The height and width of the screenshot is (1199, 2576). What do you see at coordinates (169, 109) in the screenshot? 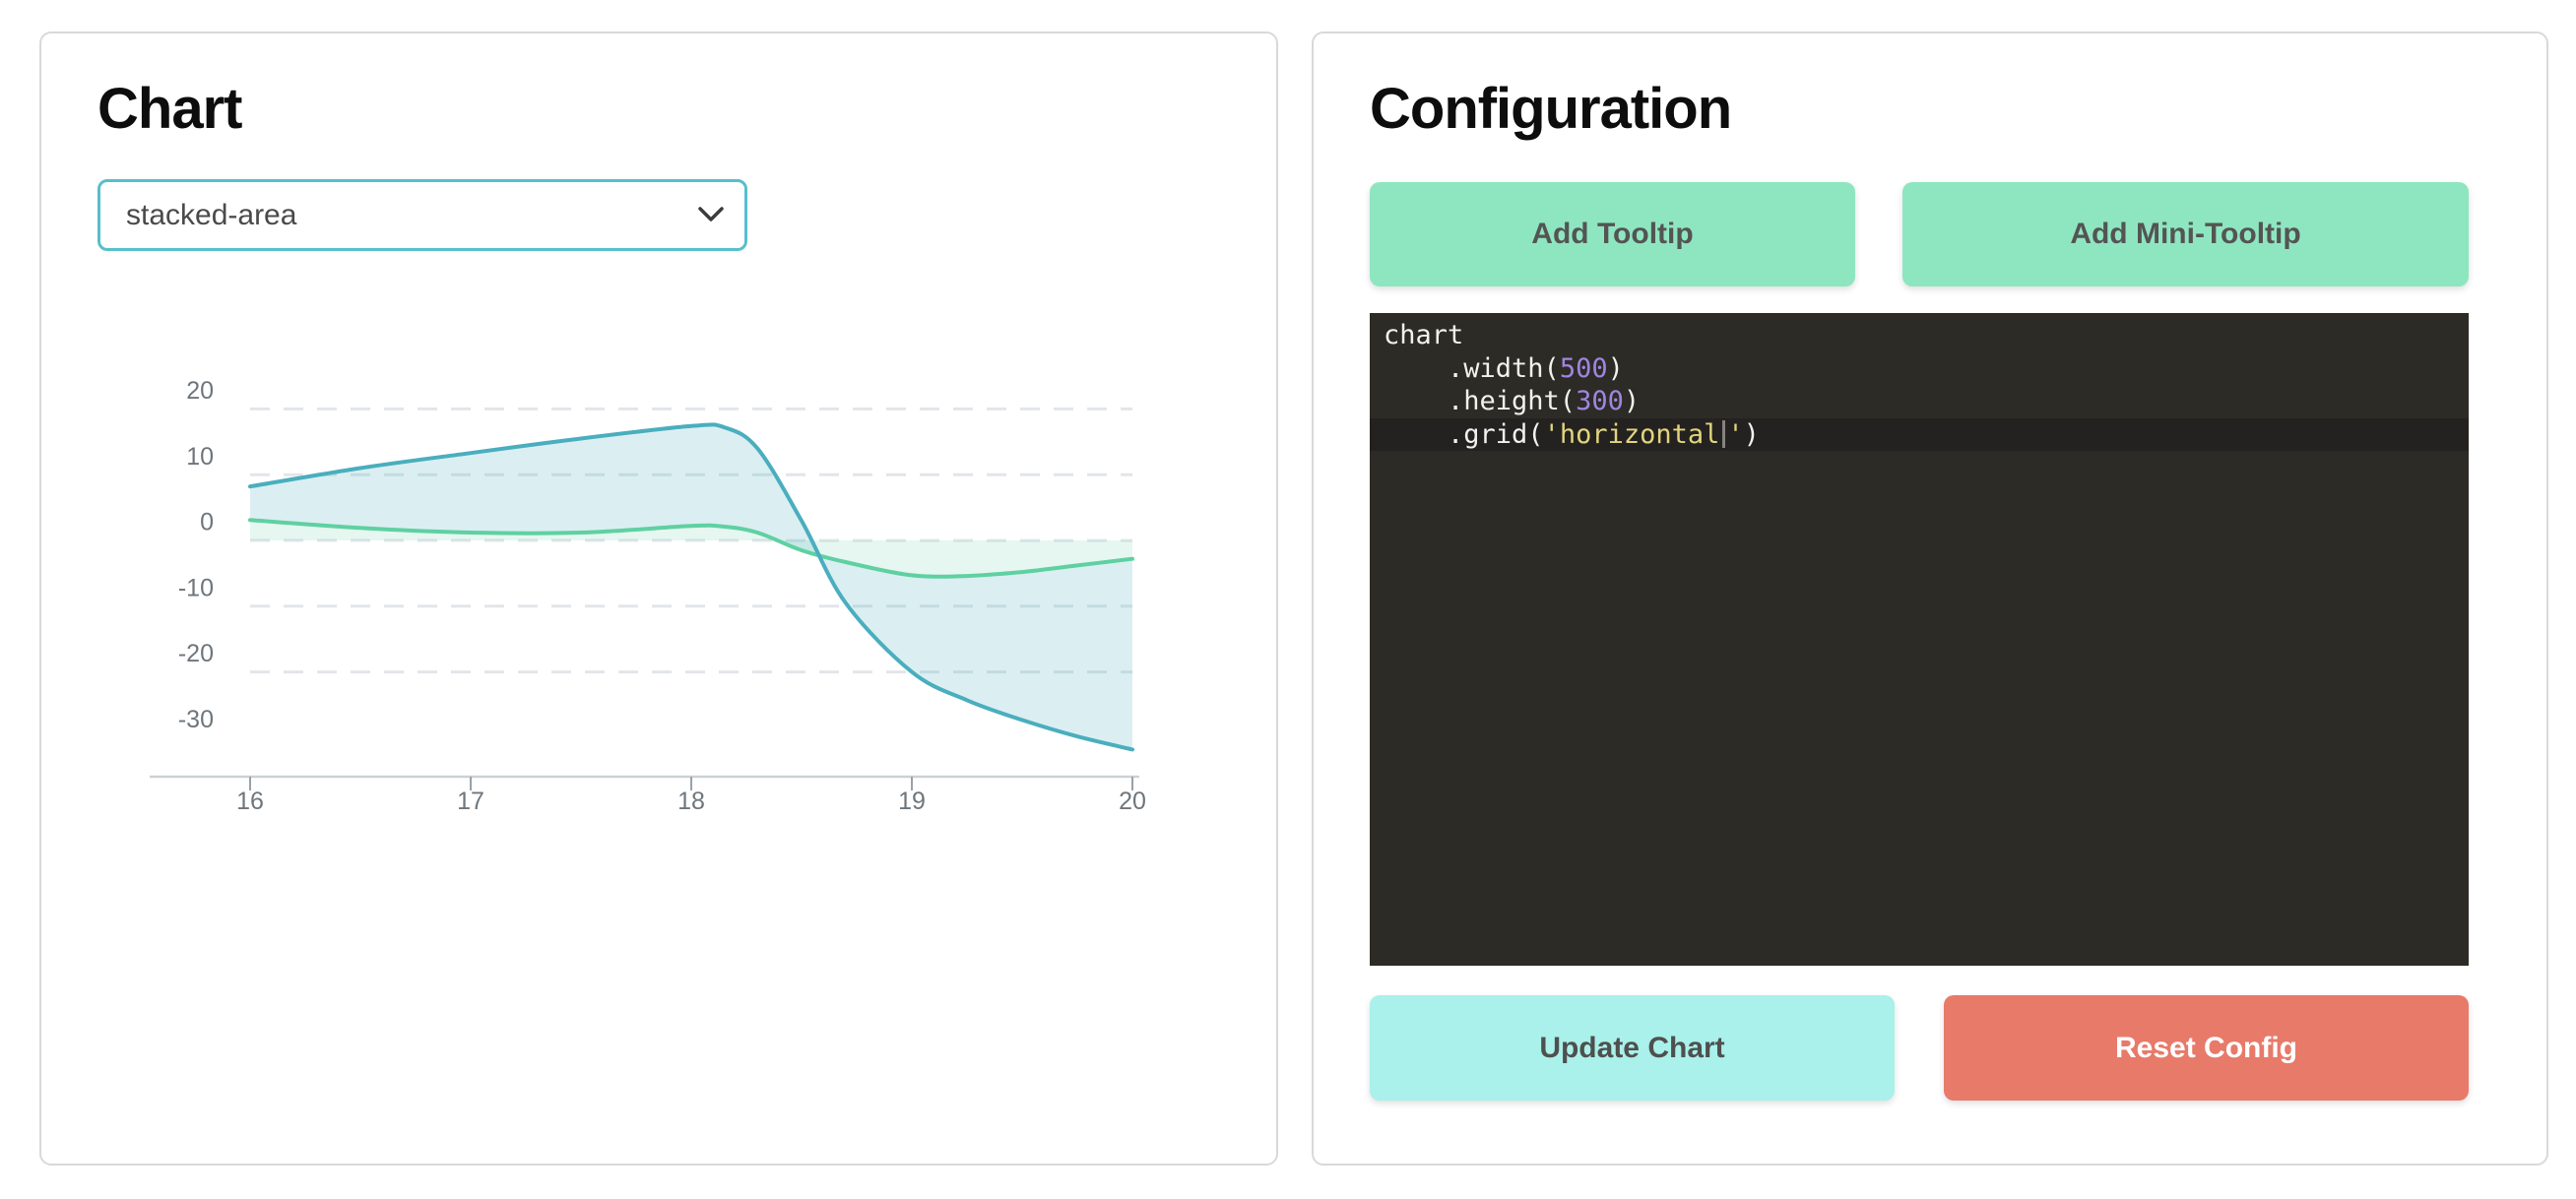
I see `chart-panel-title: Chart` at bounding box center [169, 109].